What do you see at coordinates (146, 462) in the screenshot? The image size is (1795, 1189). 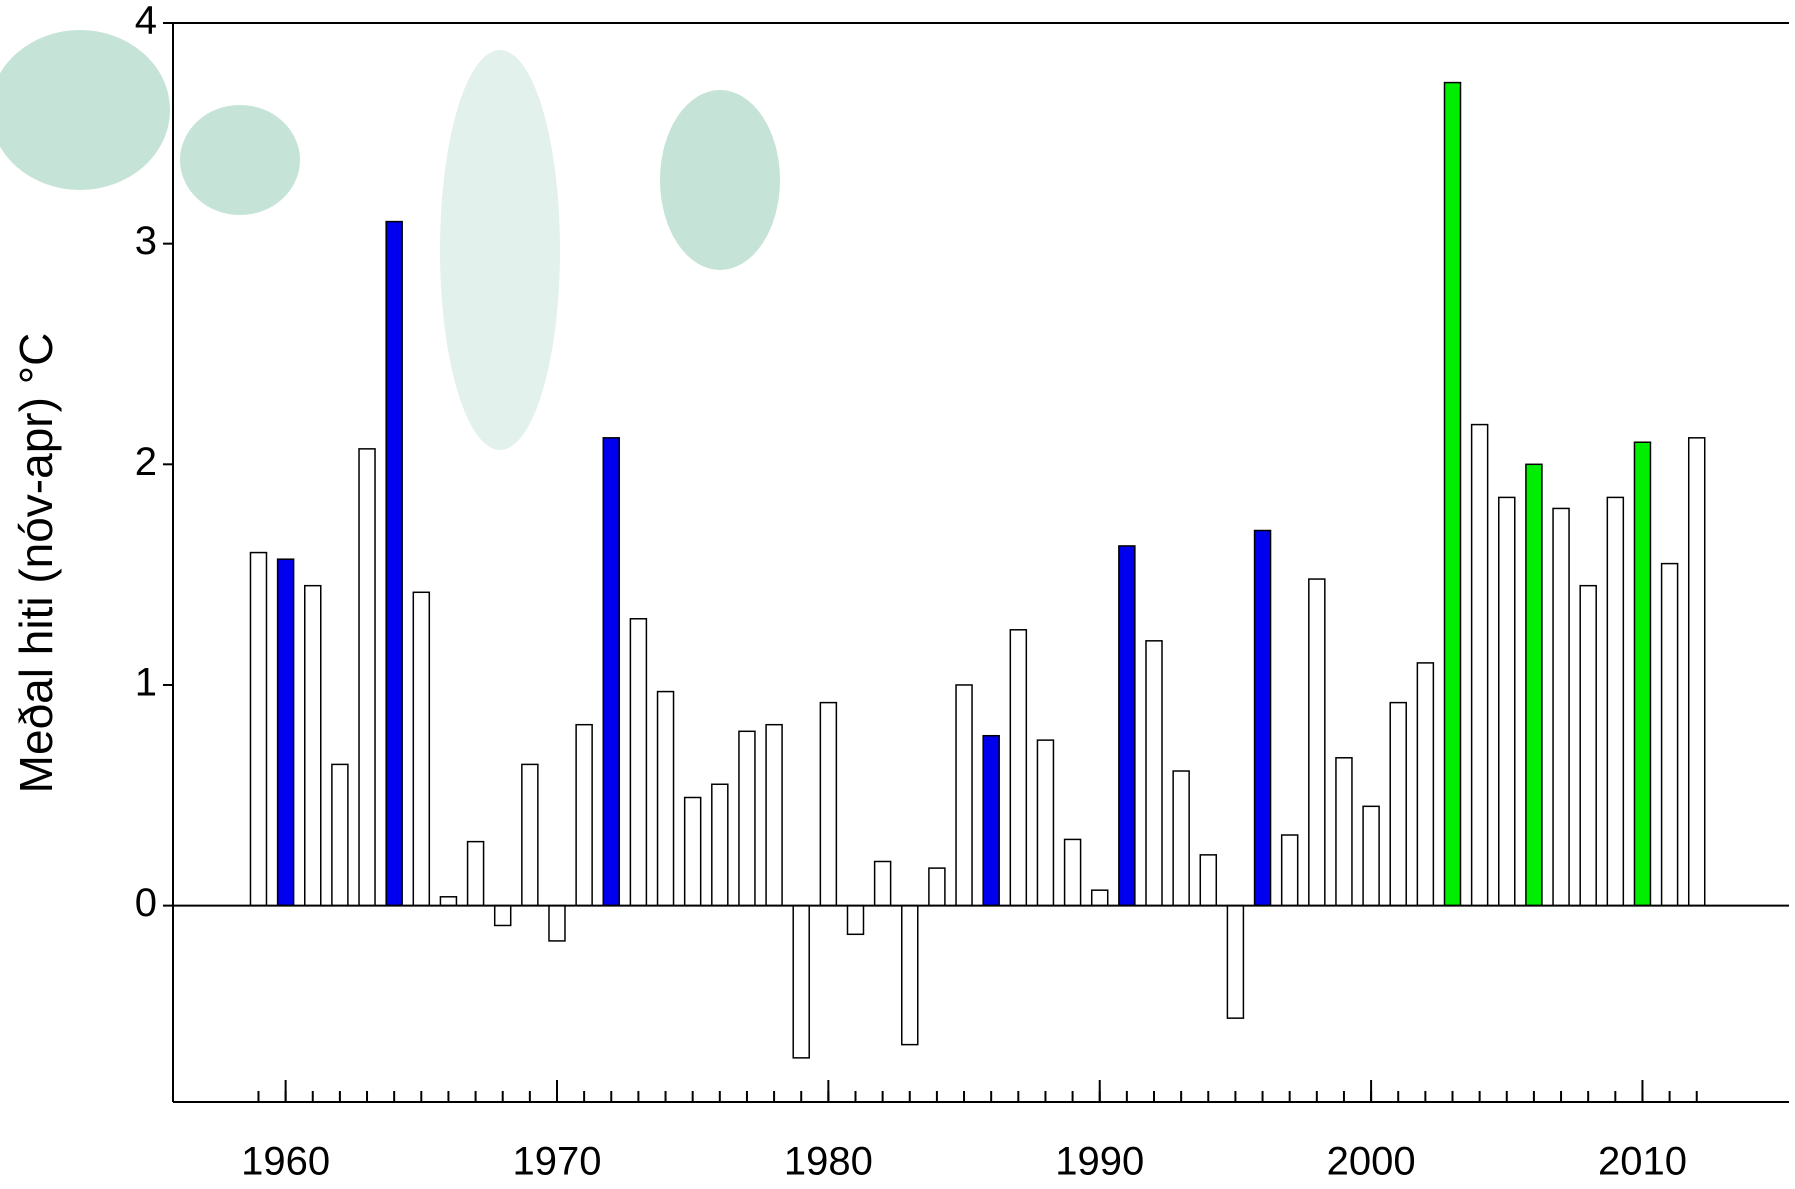 I see `y-tick-label: 2` at bounding box center [146, 462].